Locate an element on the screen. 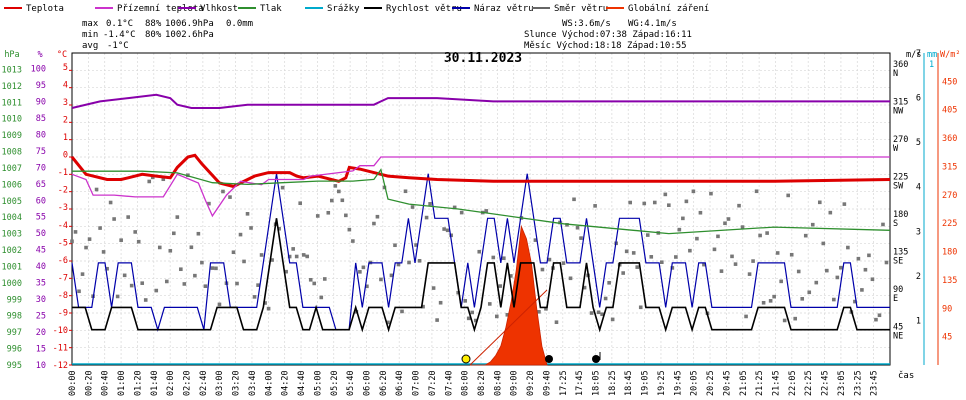 The image size is (966, 400). x-tick: 02:40 is located at coordinates (204, 383).